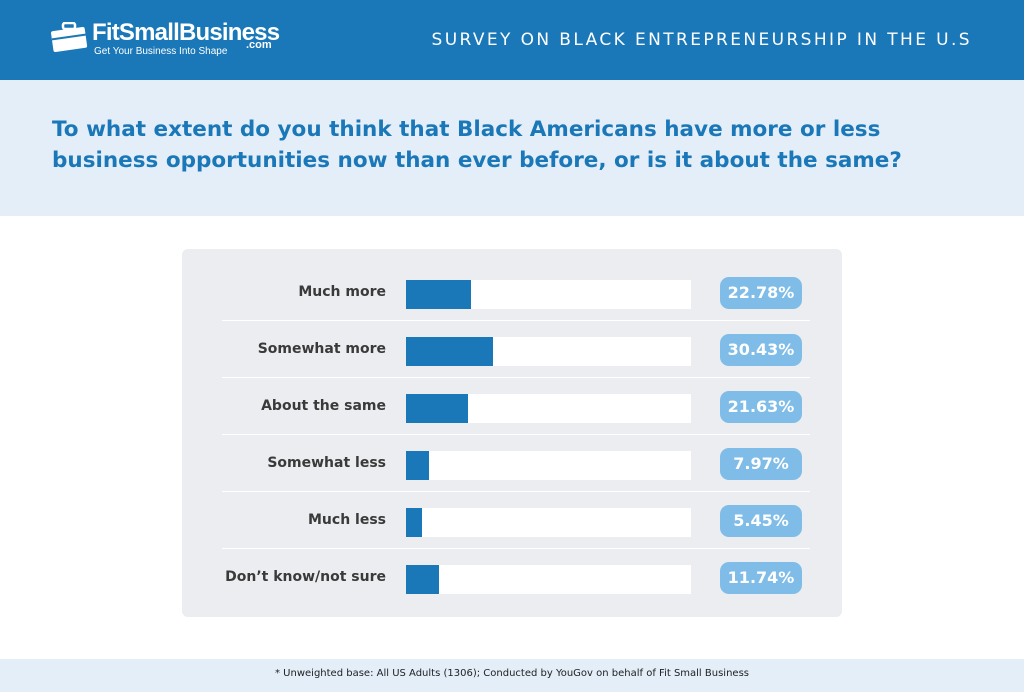 This screenshot has height=692, width=1024. I want to click on bar-row: Much less 5.45%, so click(512, 520).